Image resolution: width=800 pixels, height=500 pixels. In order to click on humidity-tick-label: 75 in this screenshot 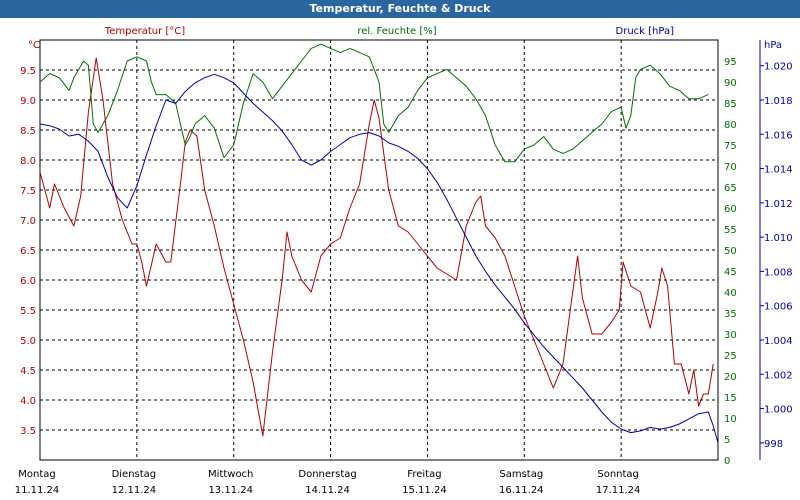, I will do `click(730, 146)`.